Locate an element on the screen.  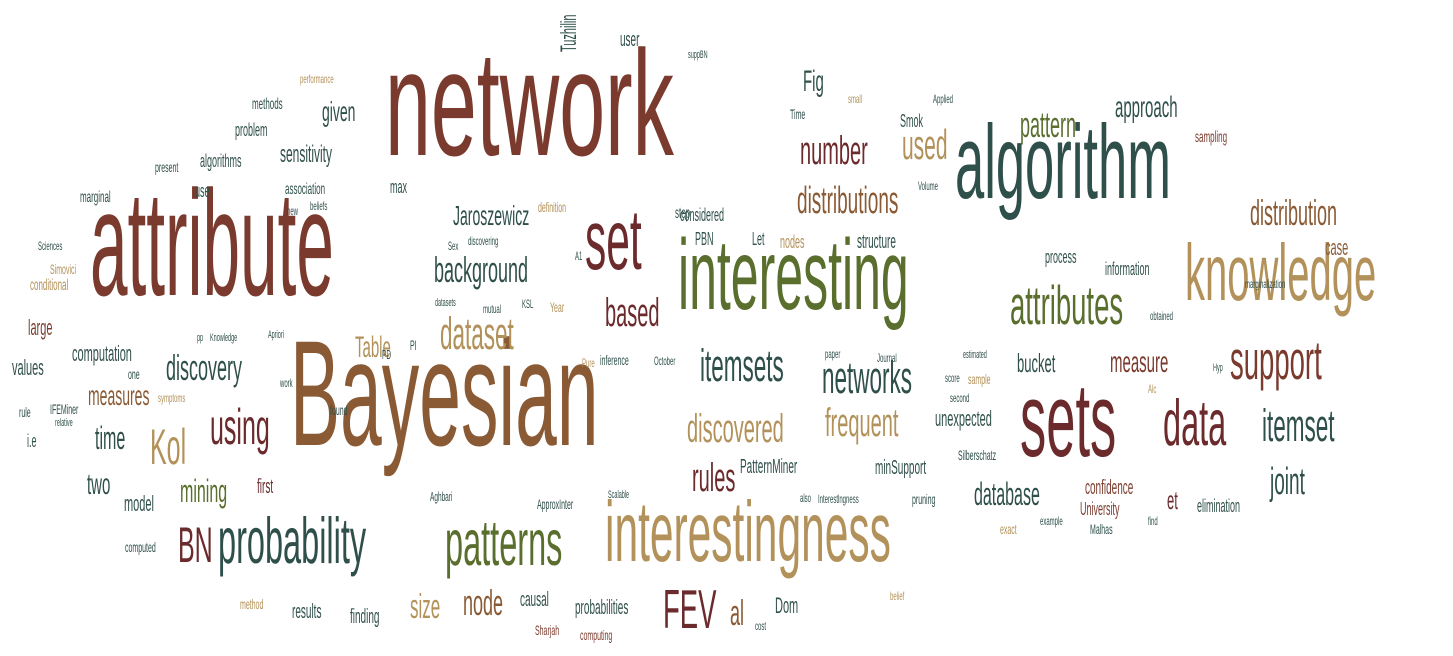
cloud-word-aghbari: Aghbari is located at coordinates (441, 496).